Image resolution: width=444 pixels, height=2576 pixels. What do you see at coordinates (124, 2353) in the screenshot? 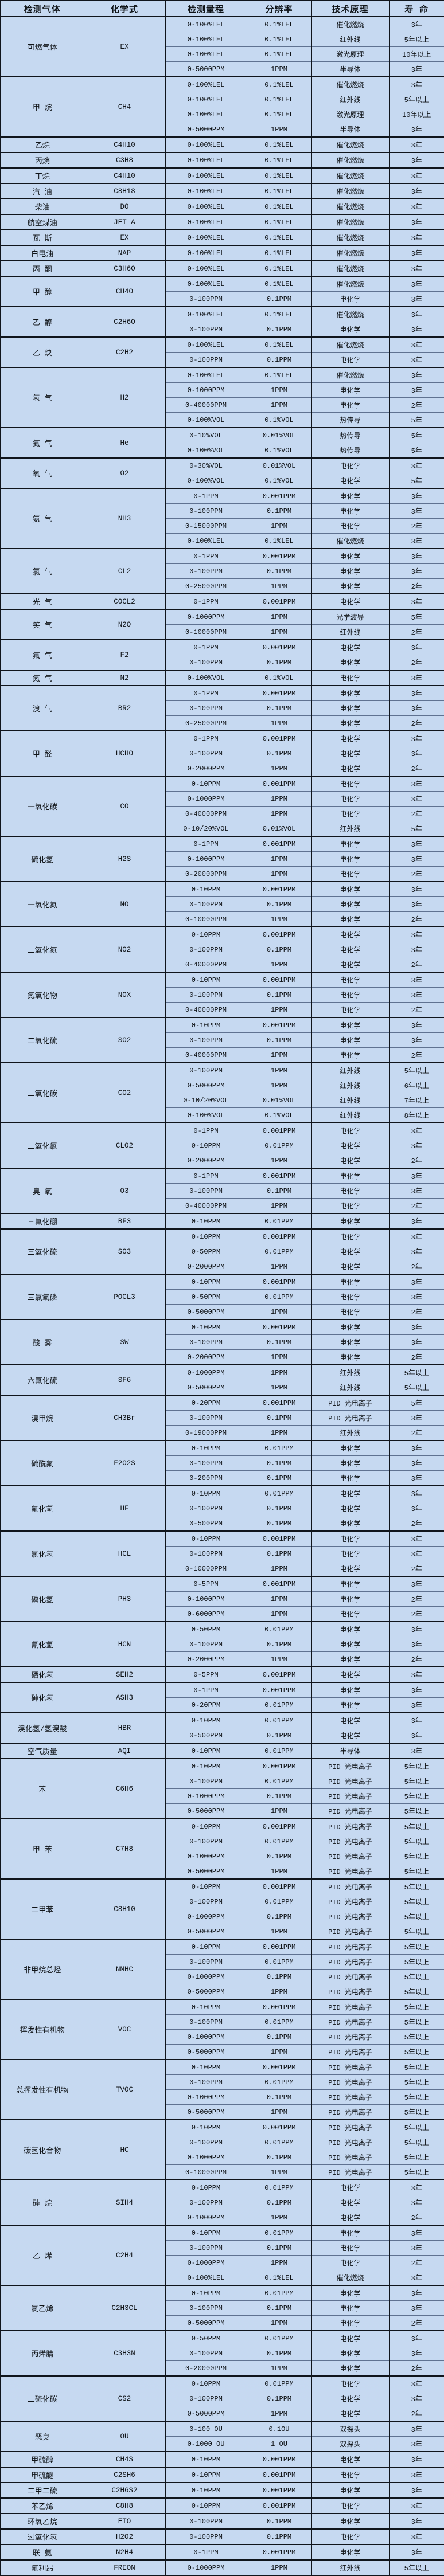
I see `chemical-formula-cell: C3H3N` at bounding box center [124, 2353].